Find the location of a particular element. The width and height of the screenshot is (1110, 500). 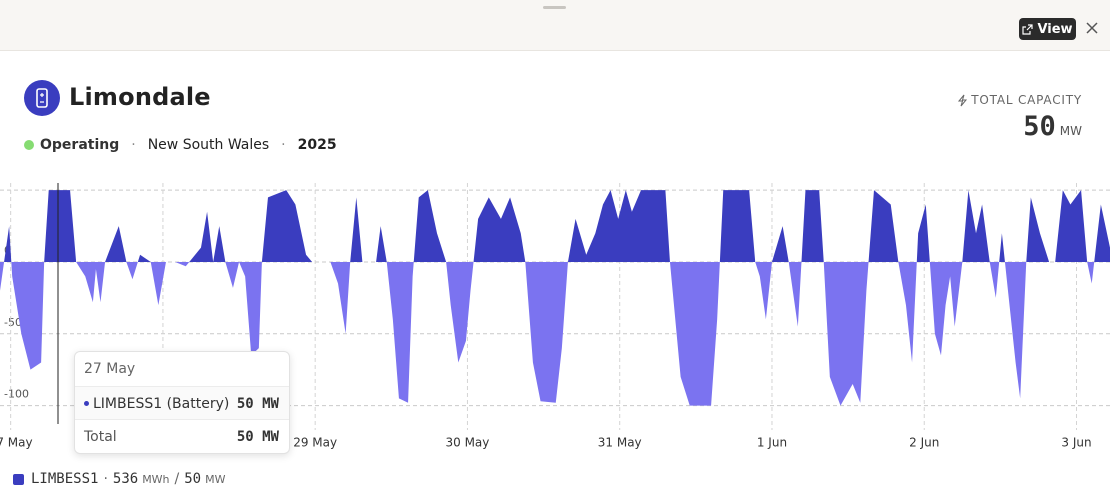

tooltip-date: 27 May is located at coordinates (110, 369).